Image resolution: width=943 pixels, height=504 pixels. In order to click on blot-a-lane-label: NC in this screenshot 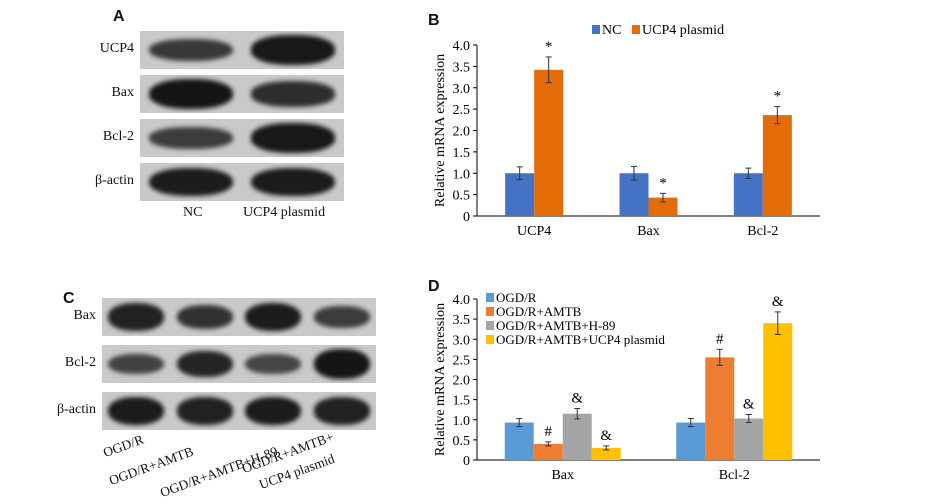, I will do `click(193, 212)`.